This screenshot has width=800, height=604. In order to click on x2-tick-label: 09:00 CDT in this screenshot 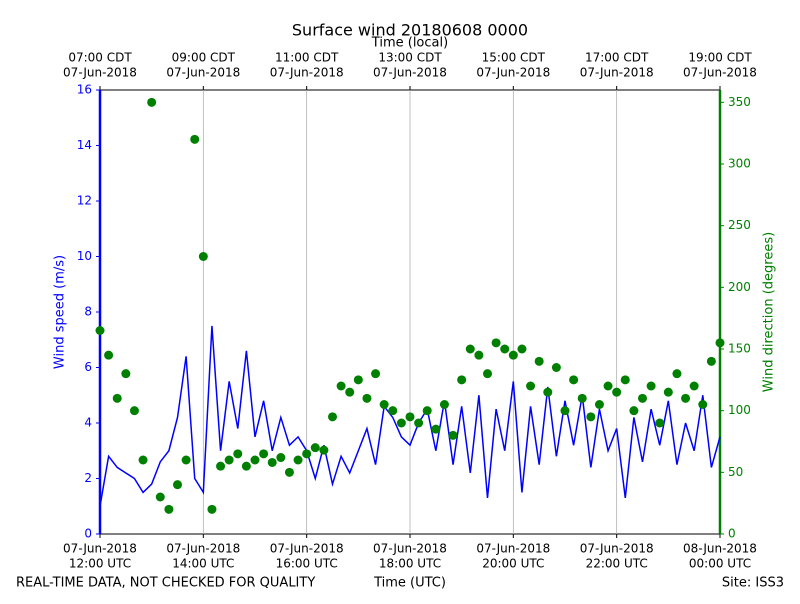, I will do `click(204, 58)`.